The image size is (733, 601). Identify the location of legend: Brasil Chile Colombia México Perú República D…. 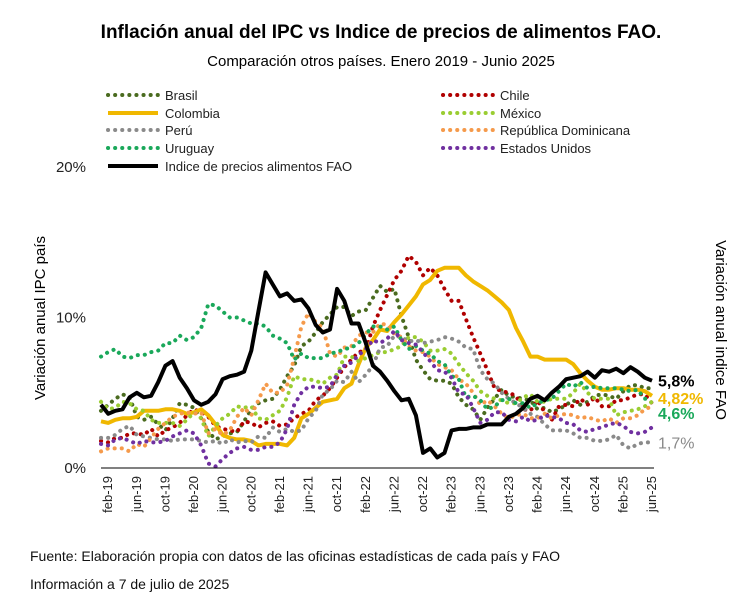
(368, 131).